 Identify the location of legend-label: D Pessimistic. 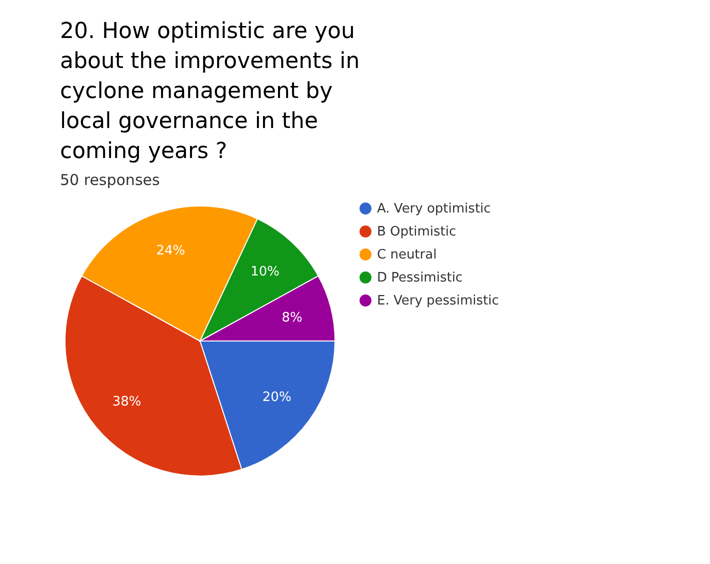
(420, 278).